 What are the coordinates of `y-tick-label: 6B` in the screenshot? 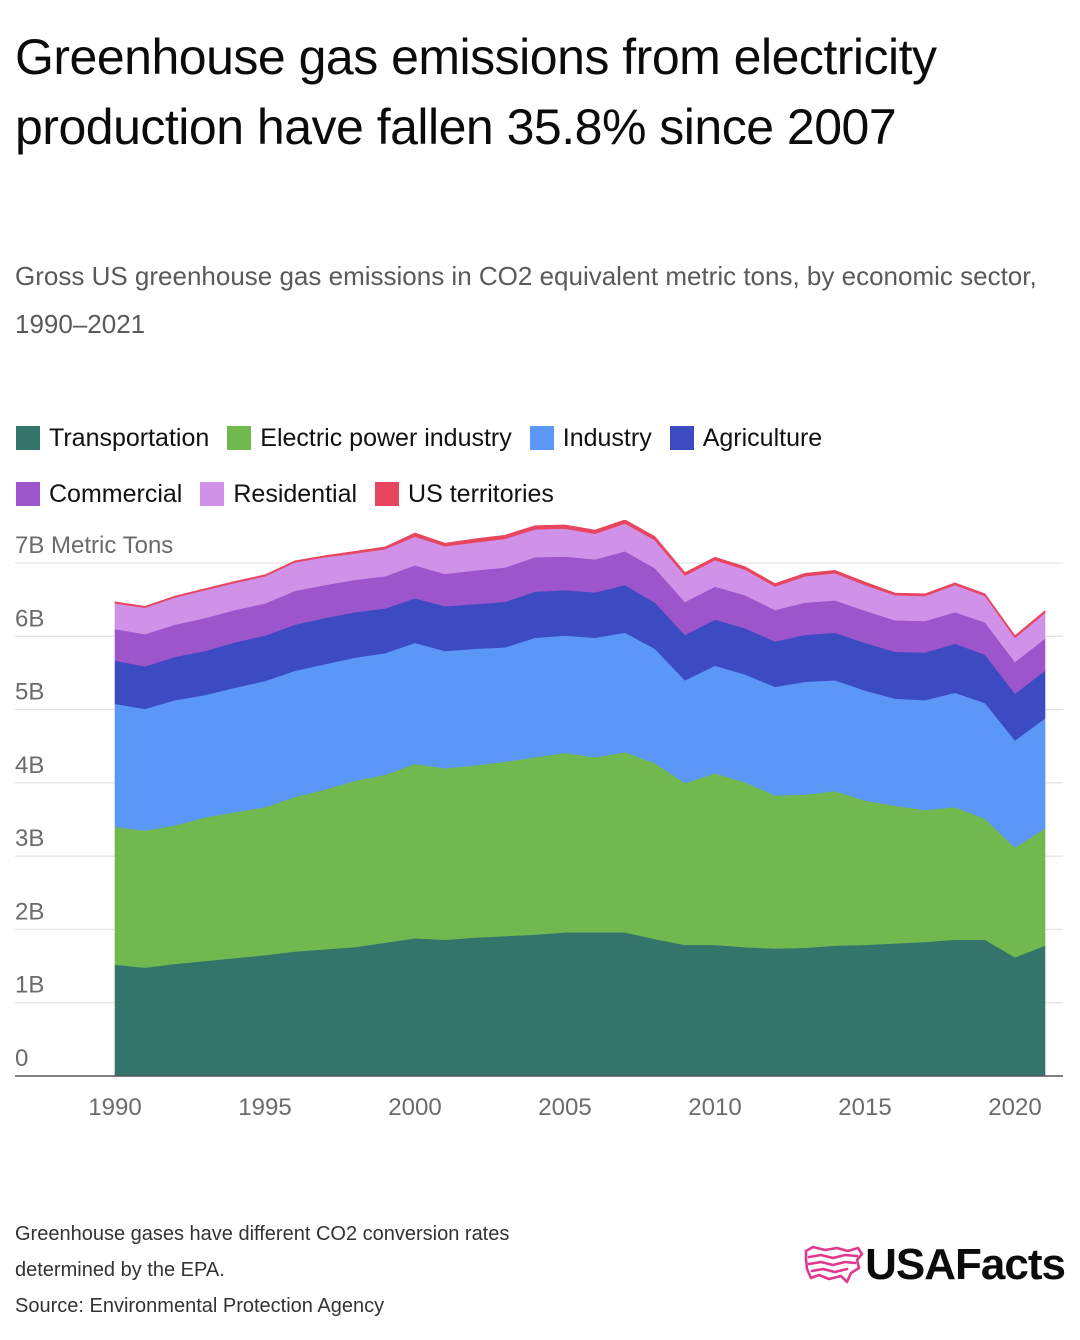 It's located at (29, 618).